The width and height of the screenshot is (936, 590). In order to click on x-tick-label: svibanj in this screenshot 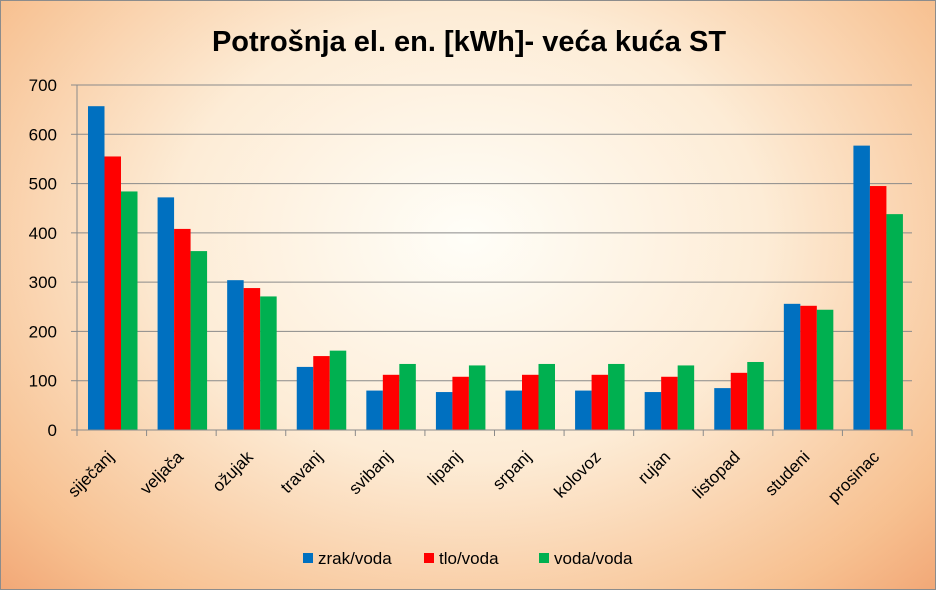, I will do `click(370, 472)`.